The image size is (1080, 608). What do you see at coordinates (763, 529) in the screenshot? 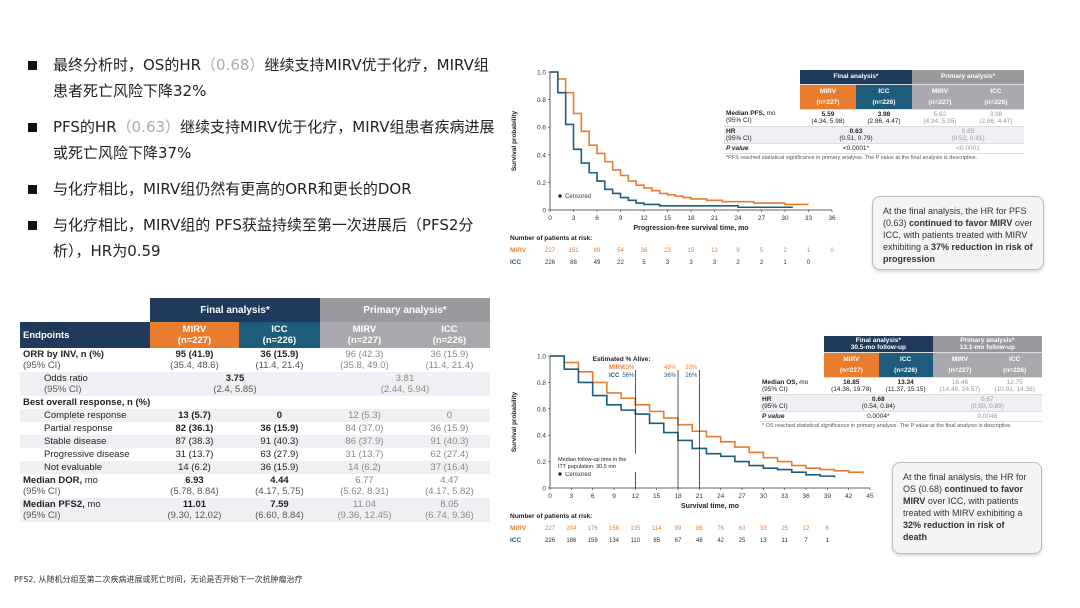
I see `risk-mirv-value: 33` at bounding box center [763, 529].